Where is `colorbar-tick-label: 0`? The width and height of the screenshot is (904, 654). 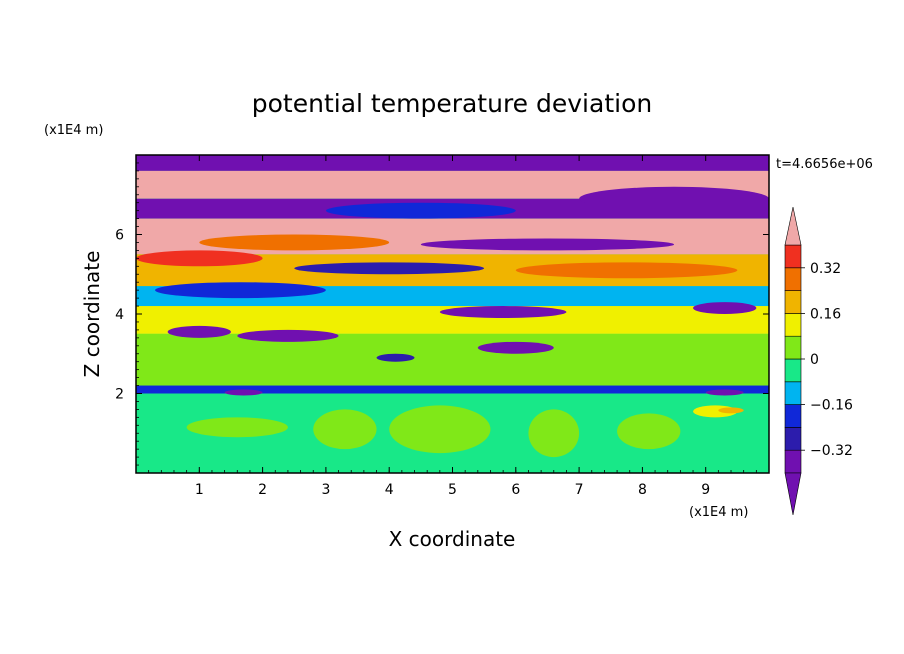
colorbar-tick-label: 0 is located at coordinates (814, 360).